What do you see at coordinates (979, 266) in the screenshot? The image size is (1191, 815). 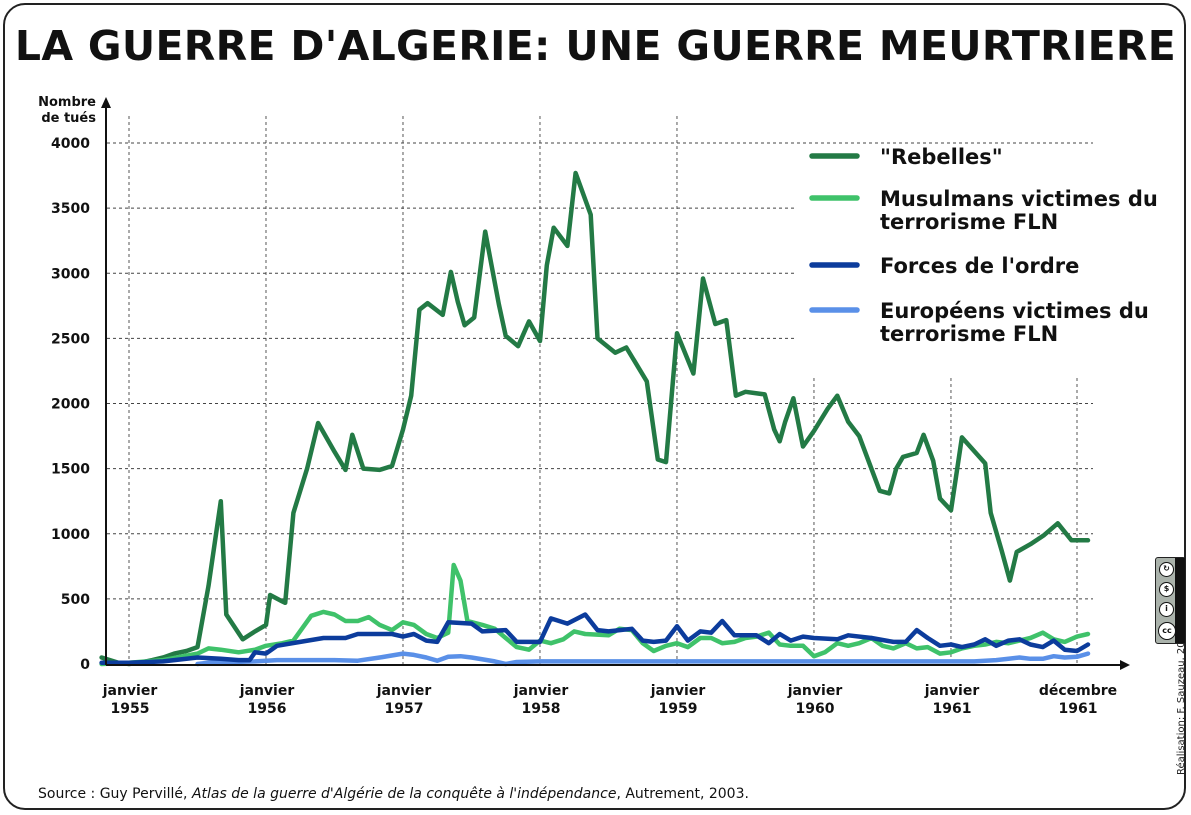 I see `legend-label: Forces de l'ordre` at bounding box center [979, 266].